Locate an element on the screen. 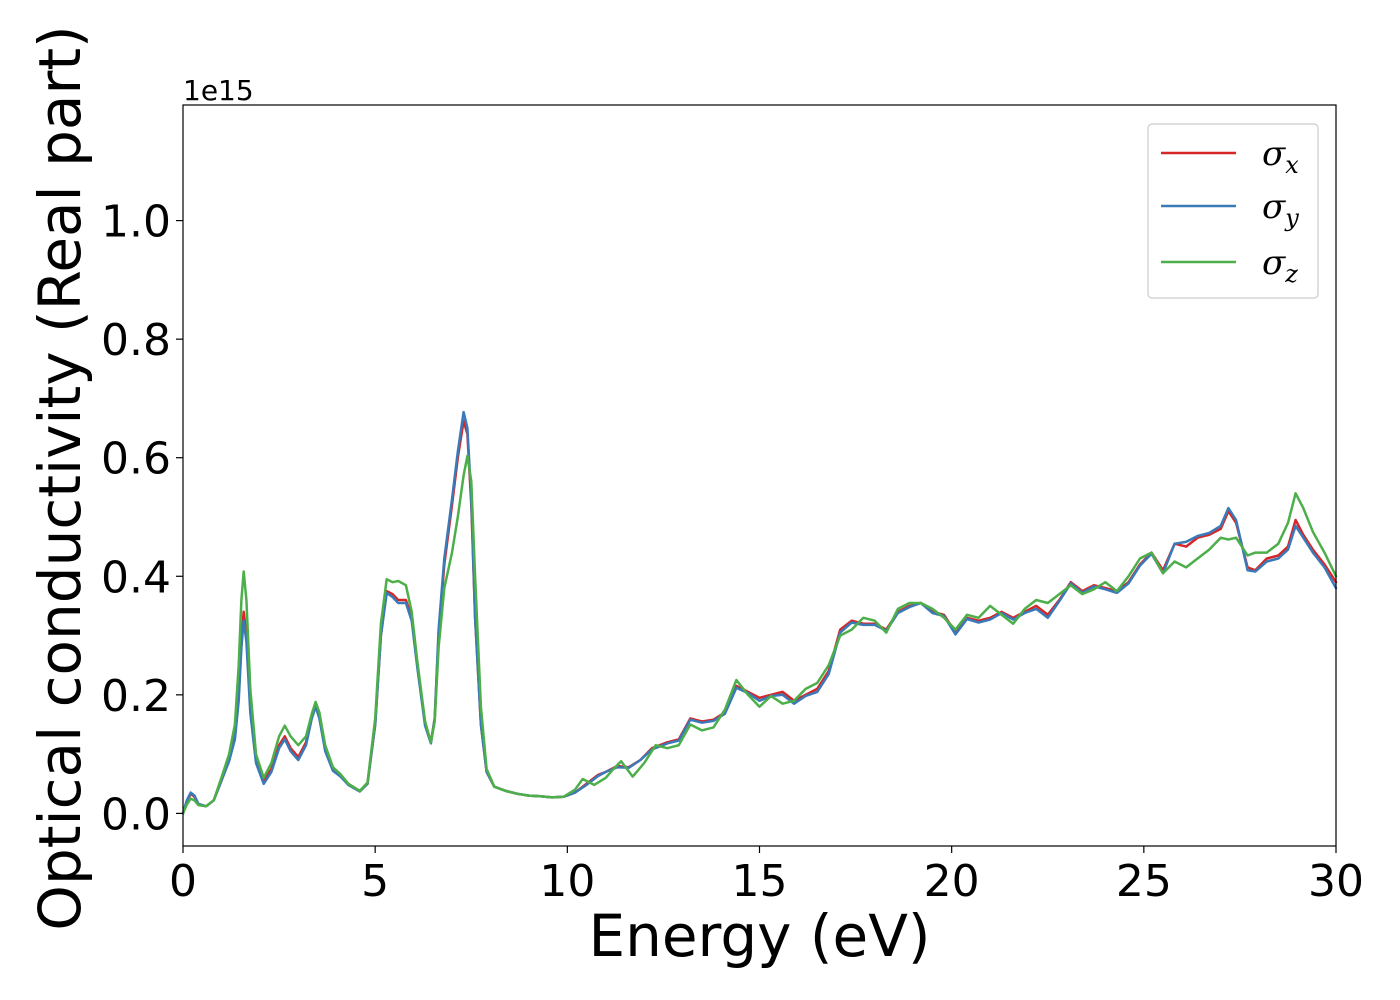  x-tick-label: 5 is located at coordinates (375, 881).